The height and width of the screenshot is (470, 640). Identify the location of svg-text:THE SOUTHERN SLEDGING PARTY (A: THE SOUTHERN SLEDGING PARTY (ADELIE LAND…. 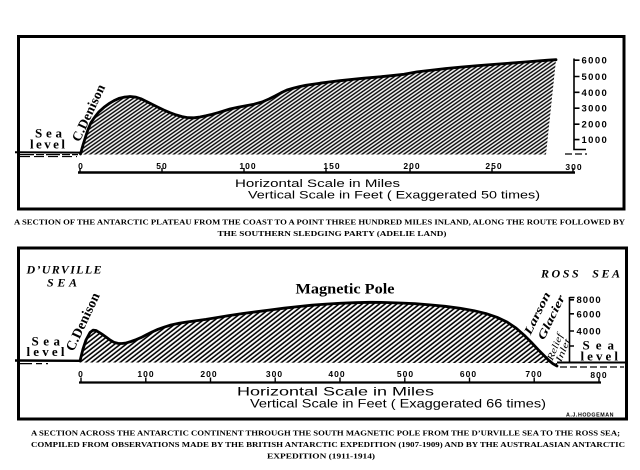
(333, 233).